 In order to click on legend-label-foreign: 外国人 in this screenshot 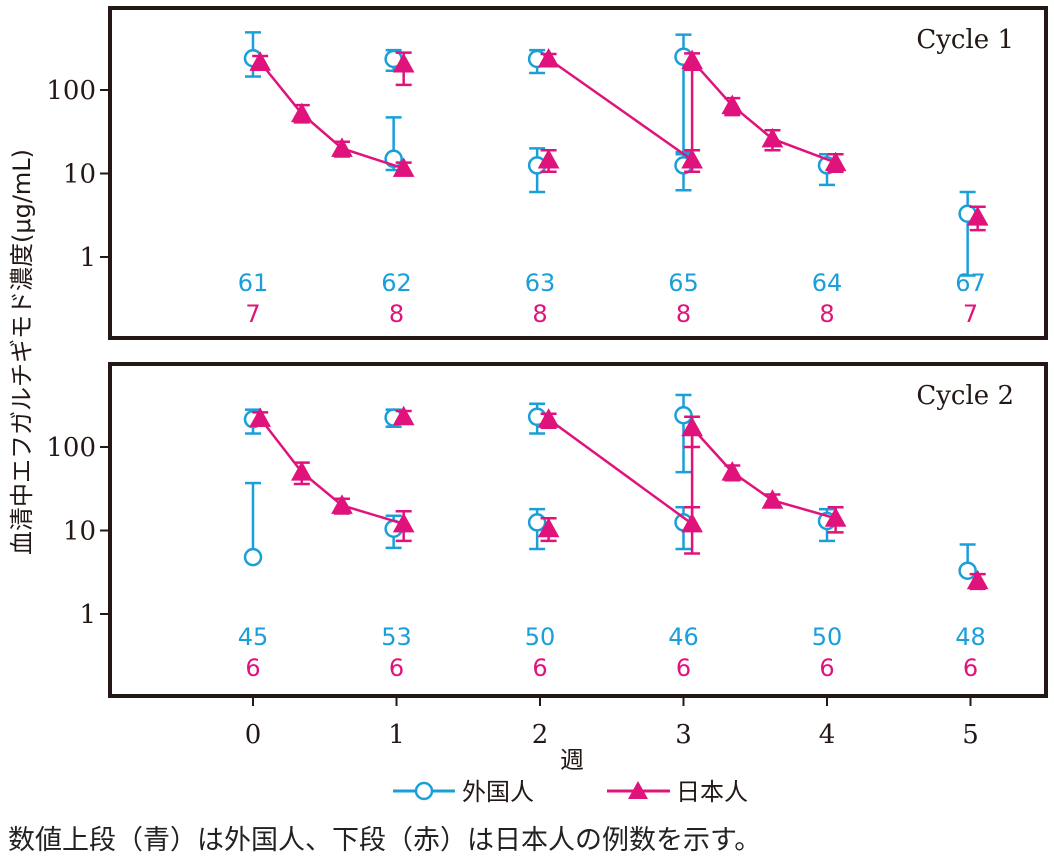, I will do `click(498, 792)`.